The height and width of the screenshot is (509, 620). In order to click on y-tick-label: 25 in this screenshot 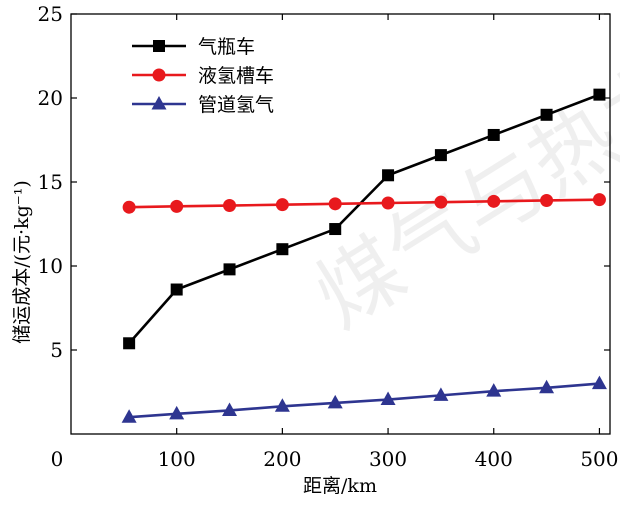, I will do `click(50, 14)`.